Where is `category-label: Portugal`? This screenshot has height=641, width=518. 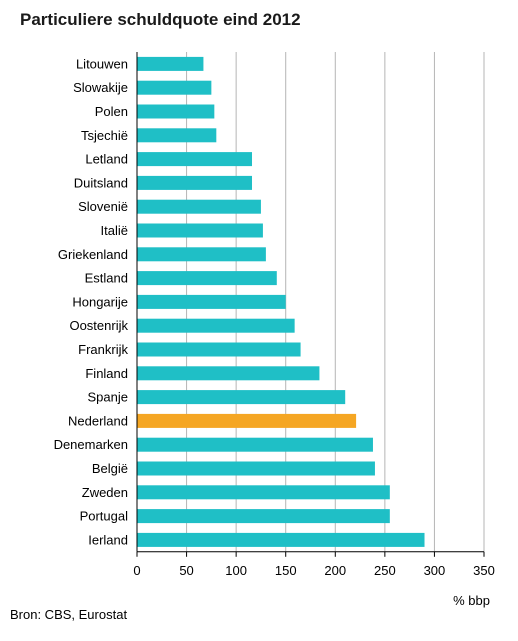
category-label: Portugal is located at coordinates (104, 516).